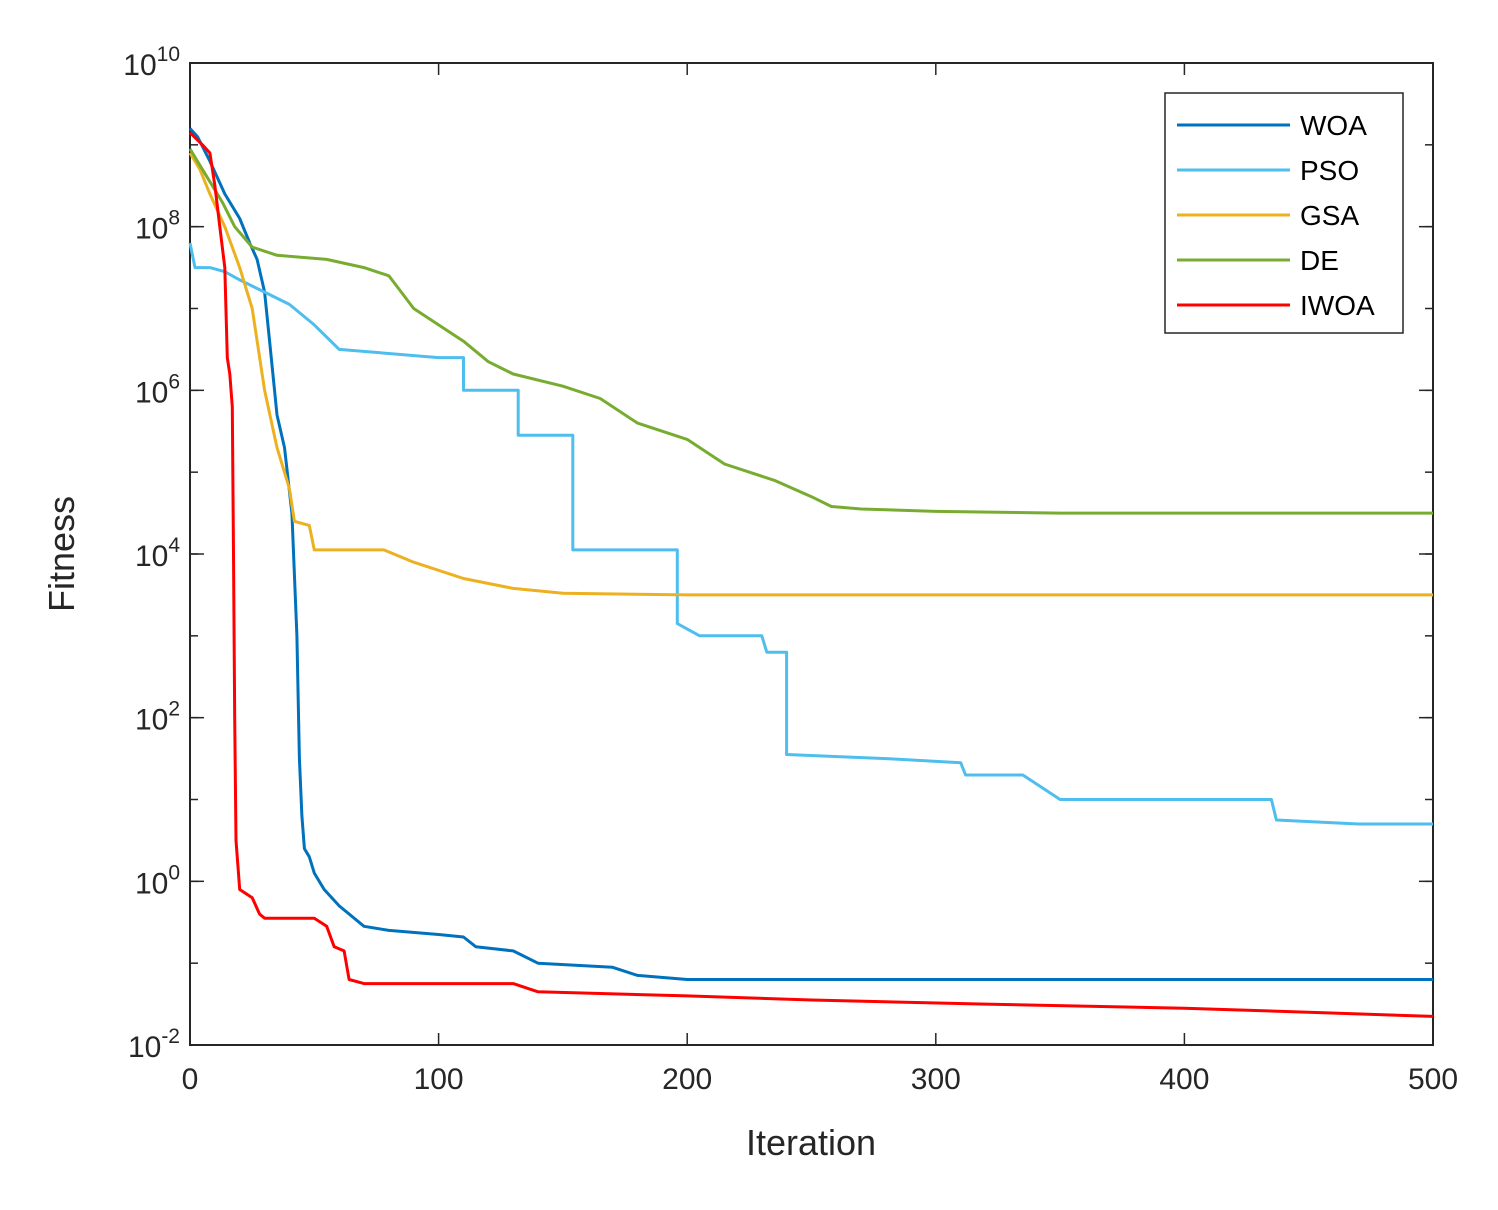  I want to click on x-tick-label: 500, so click(1433, 1079).